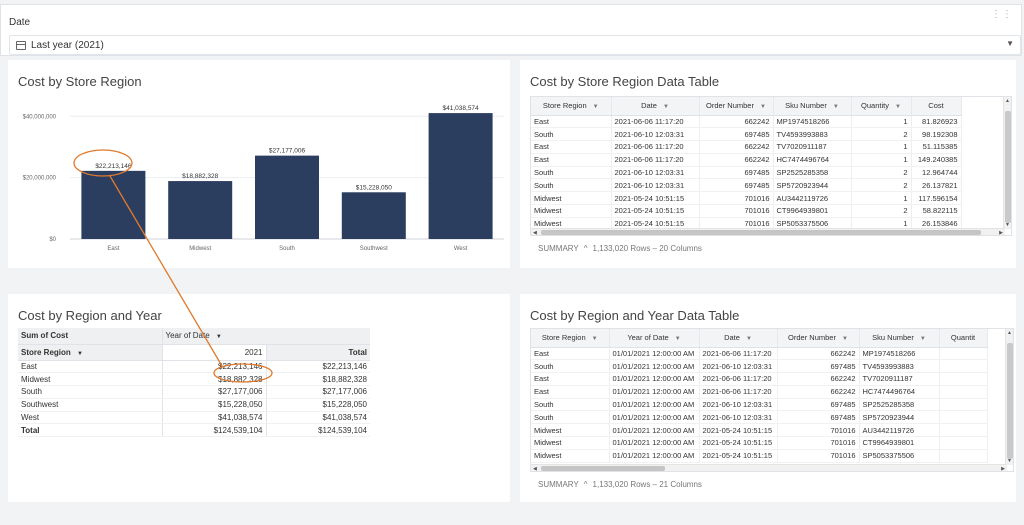 This screenshot has width=1024, height=525. What do you see at coordinates (287, 197) in the screenshot?
I see `bar-south` at bounding box center [287, 197].